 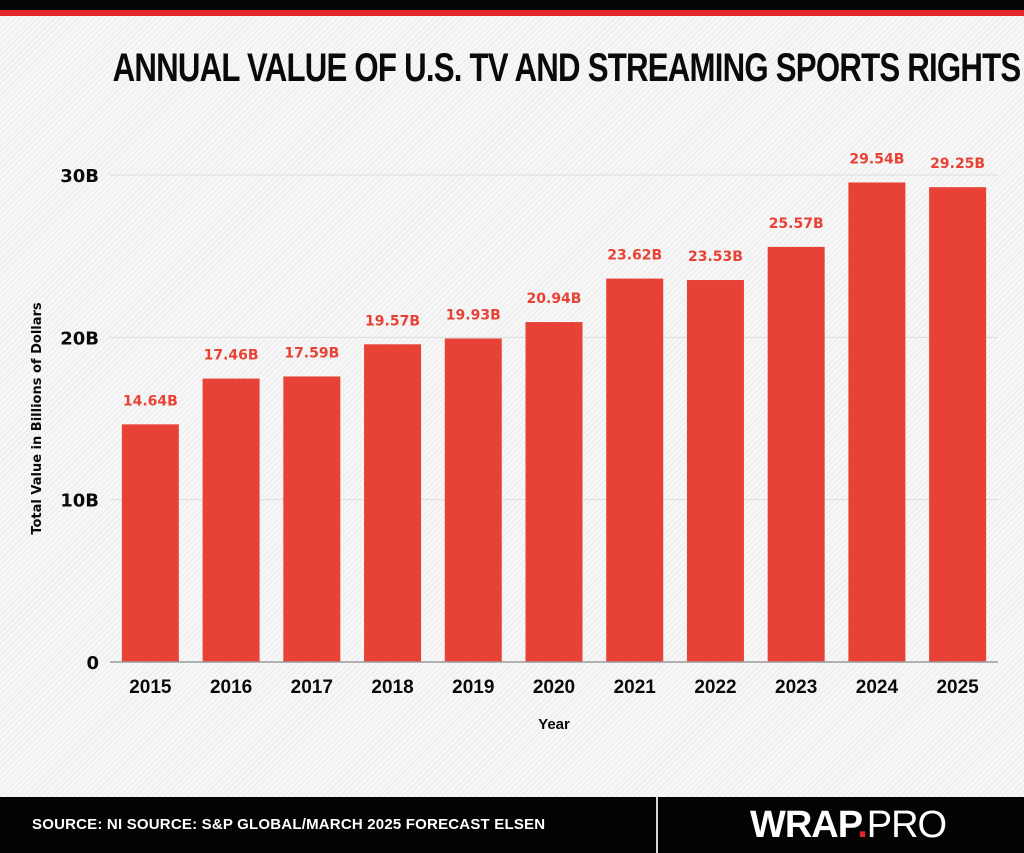 I want to click on footer-divider, so click(x=657, y=825).